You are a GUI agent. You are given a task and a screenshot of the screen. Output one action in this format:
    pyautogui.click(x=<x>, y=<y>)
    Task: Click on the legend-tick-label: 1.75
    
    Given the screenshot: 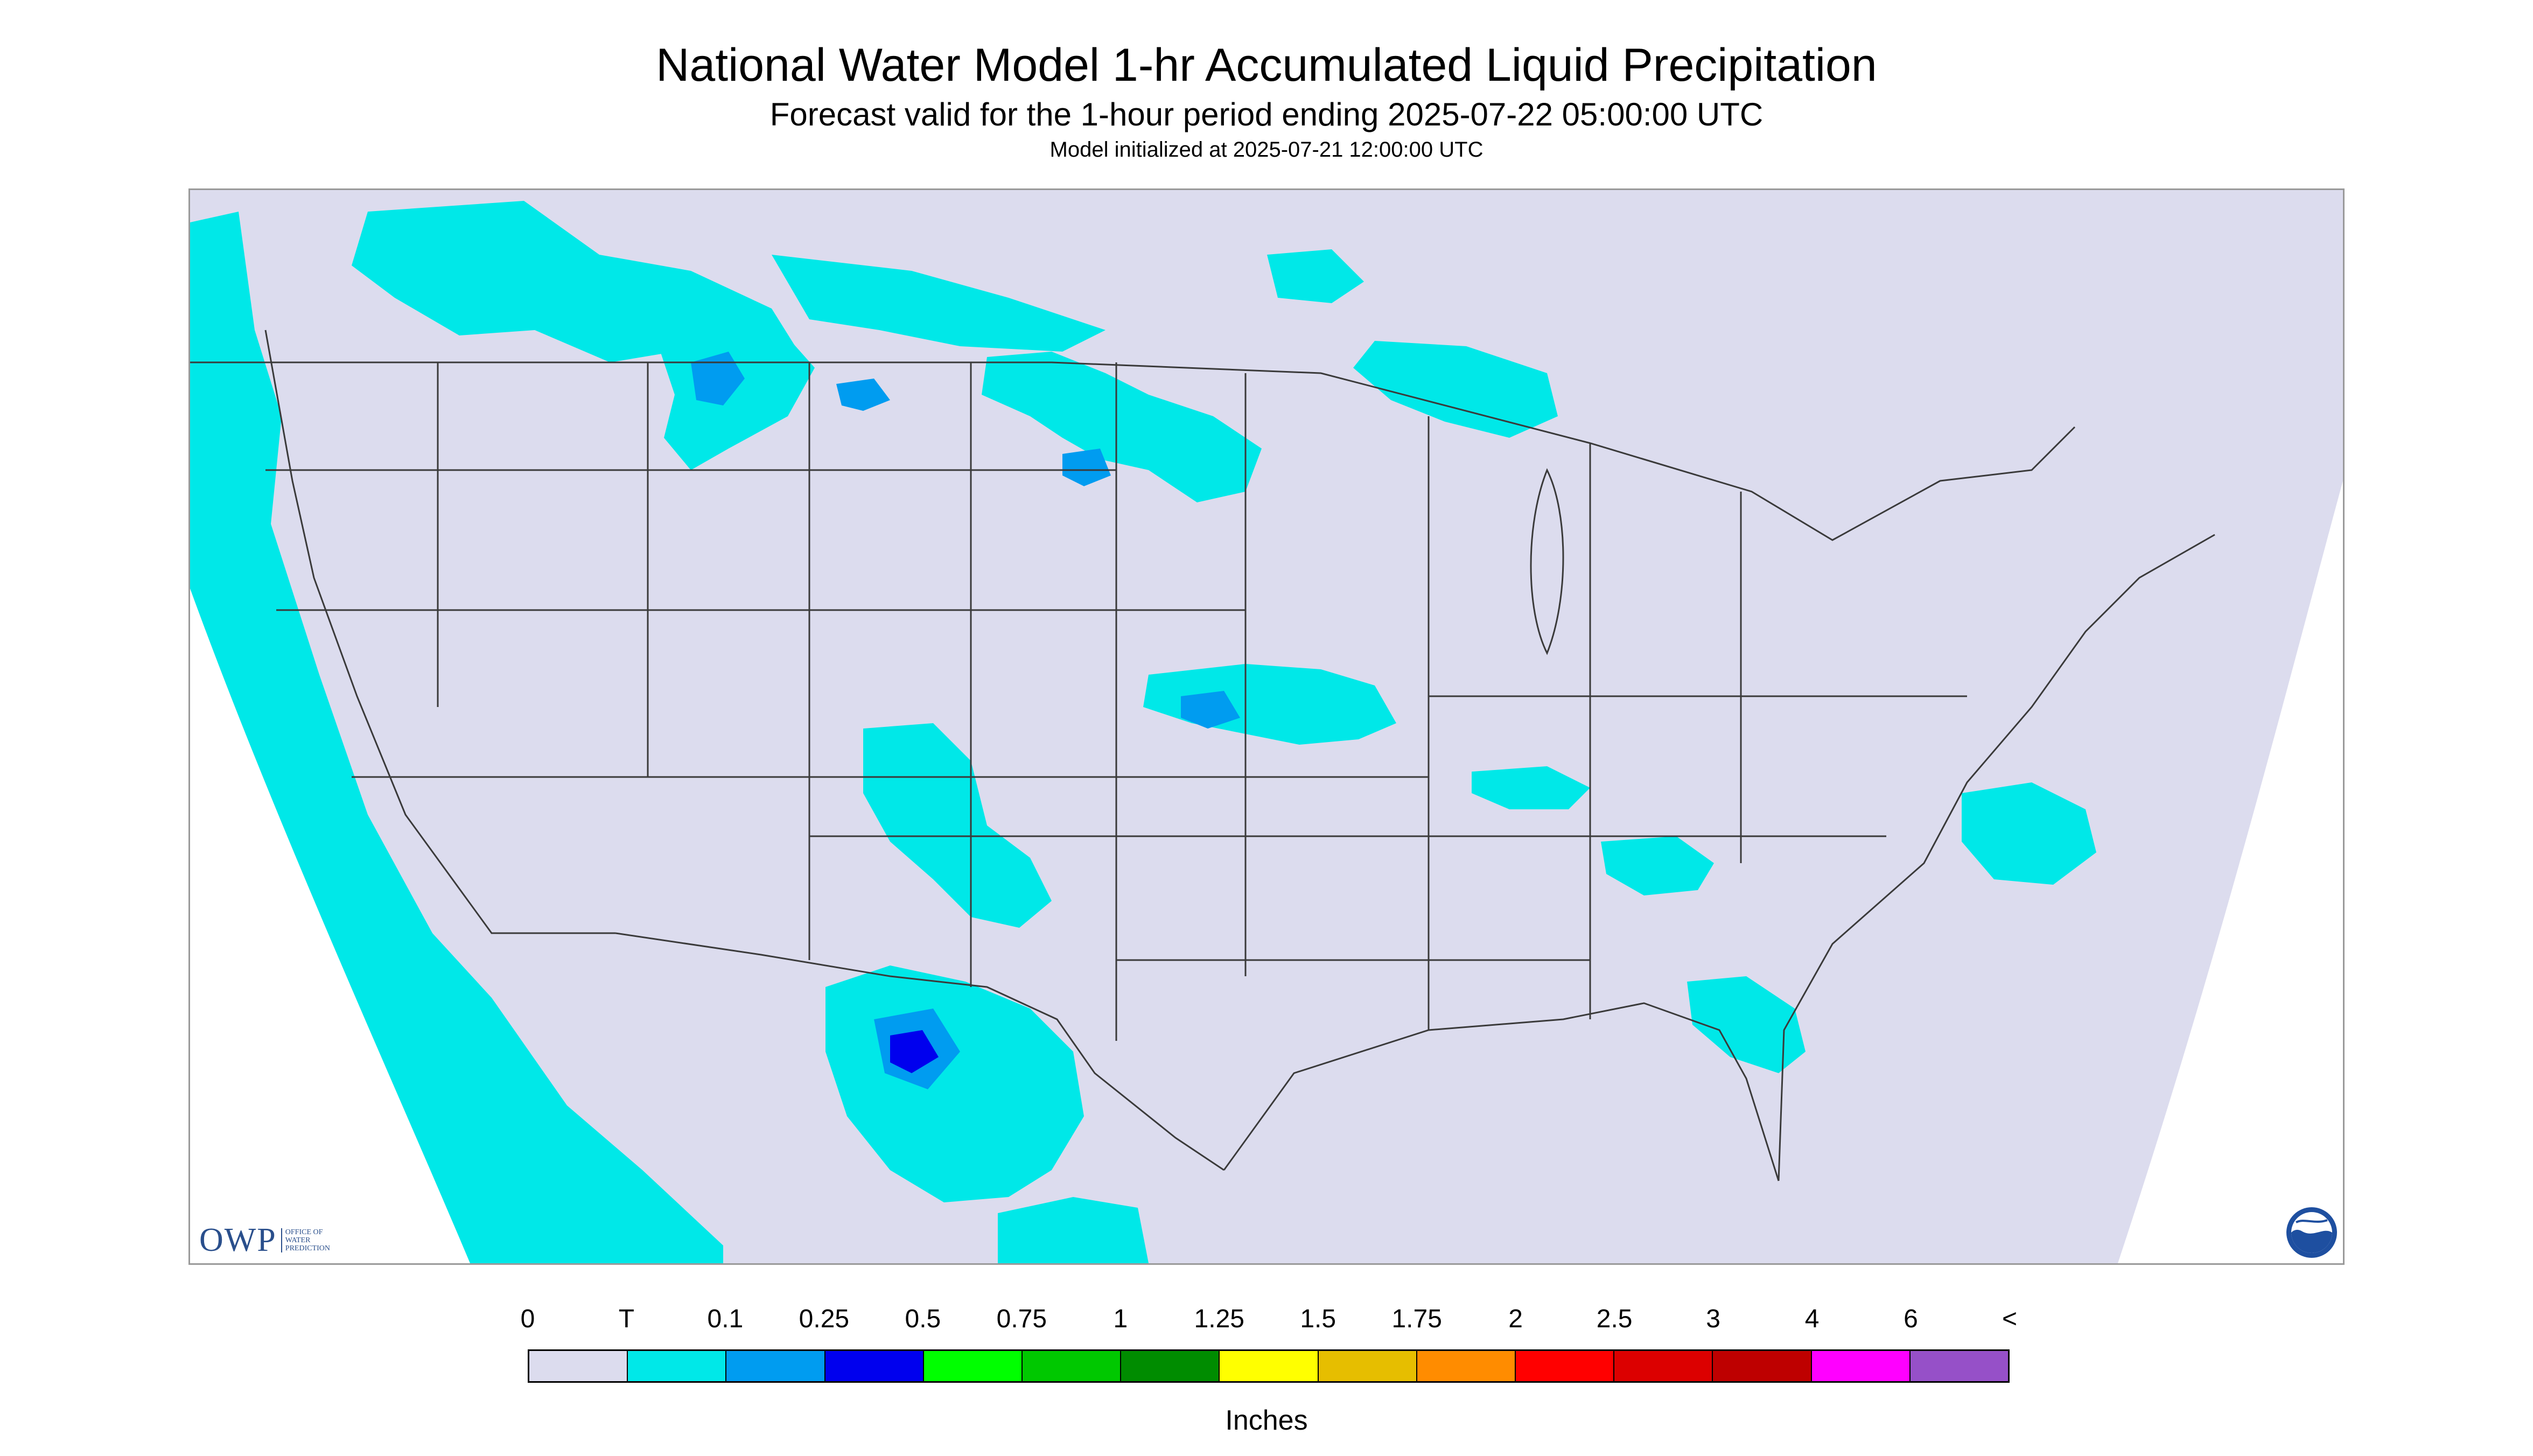 What is the action you would take?
    pyautogui.click(x=1417, y=1319)
    